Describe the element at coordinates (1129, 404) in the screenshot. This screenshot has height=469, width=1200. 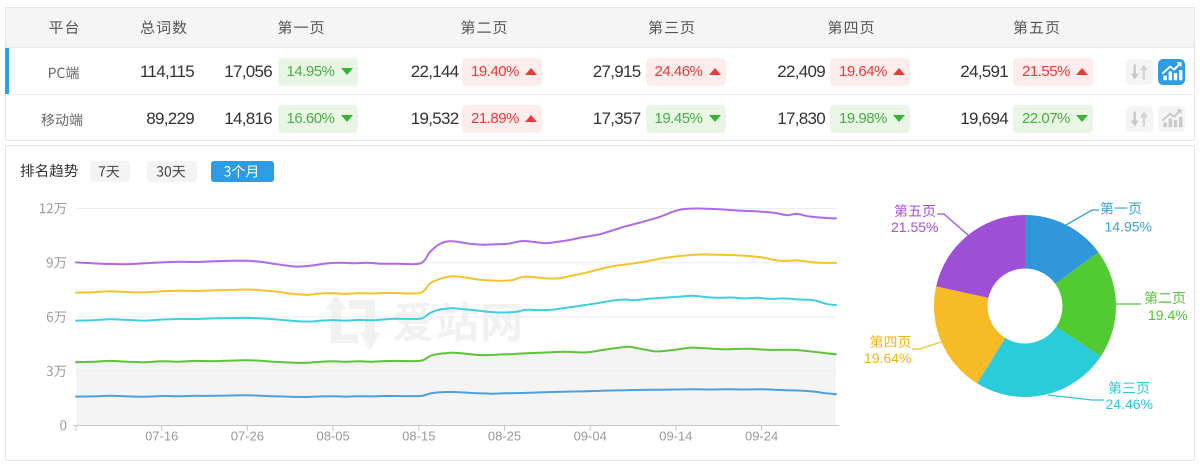
I see `svg-text: 24.46%` at that location.